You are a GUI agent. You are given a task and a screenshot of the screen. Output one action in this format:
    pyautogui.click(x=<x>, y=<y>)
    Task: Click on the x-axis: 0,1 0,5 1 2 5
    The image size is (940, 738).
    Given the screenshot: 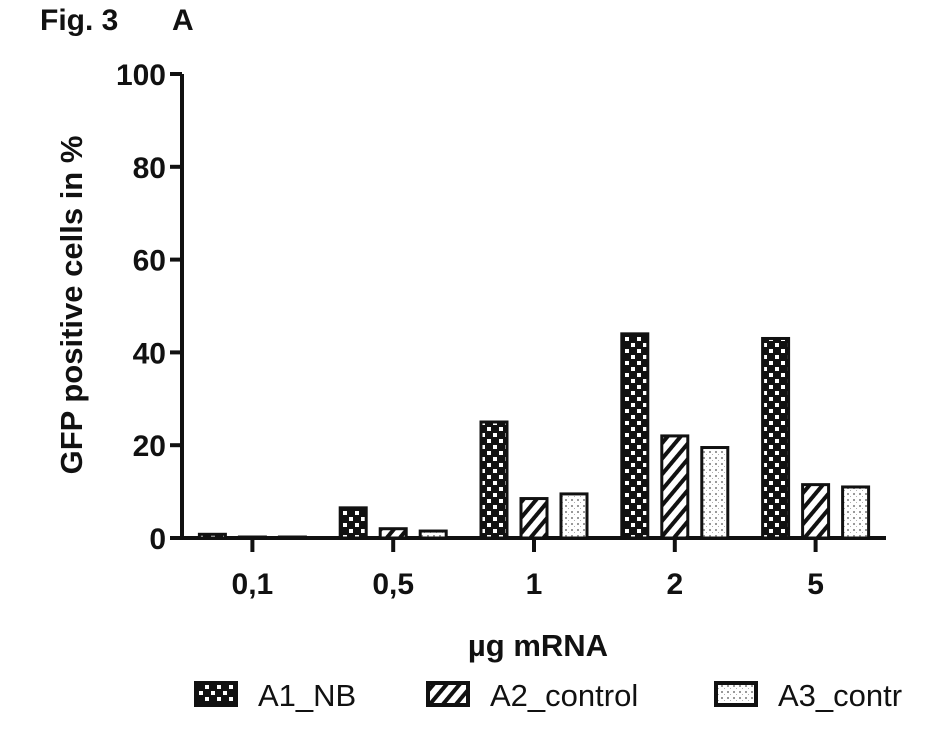 What is the action you would take?
    pyautogui.click(x=534, y=569)
    